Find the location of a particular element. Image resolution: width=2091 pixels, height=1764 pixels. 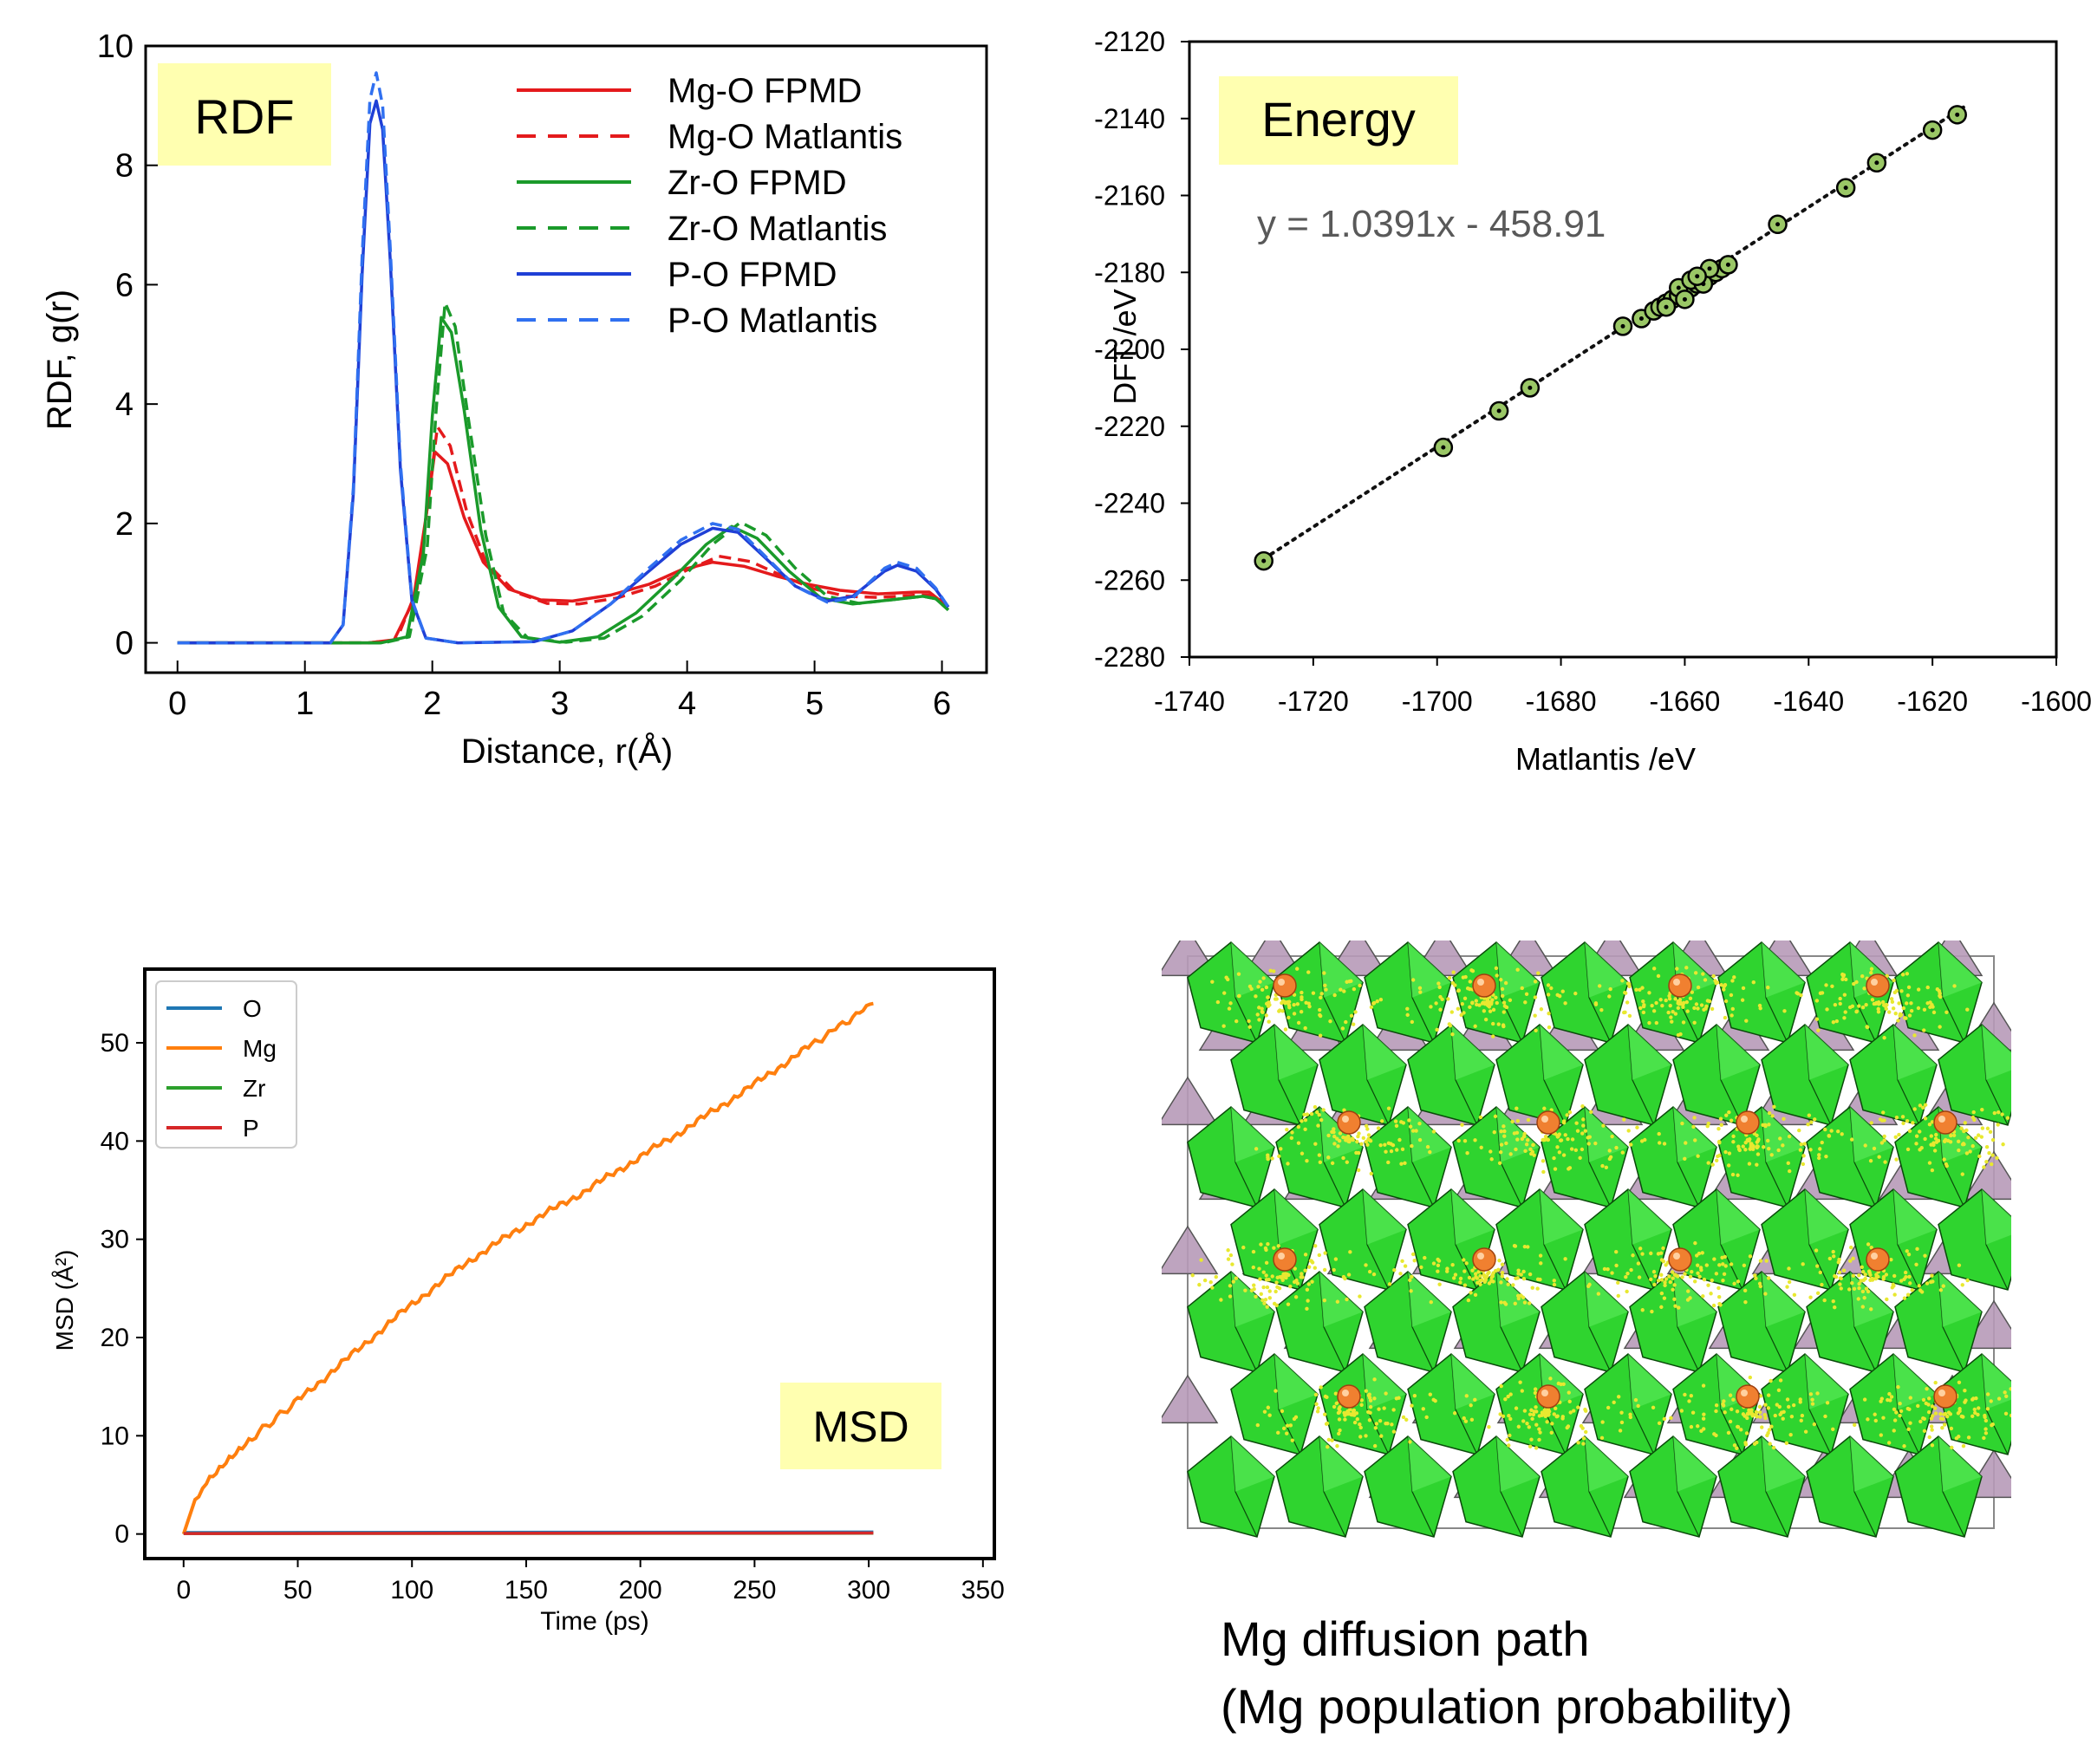

msd-x-tick-label: 250 is located at coordinates (754, 1590).